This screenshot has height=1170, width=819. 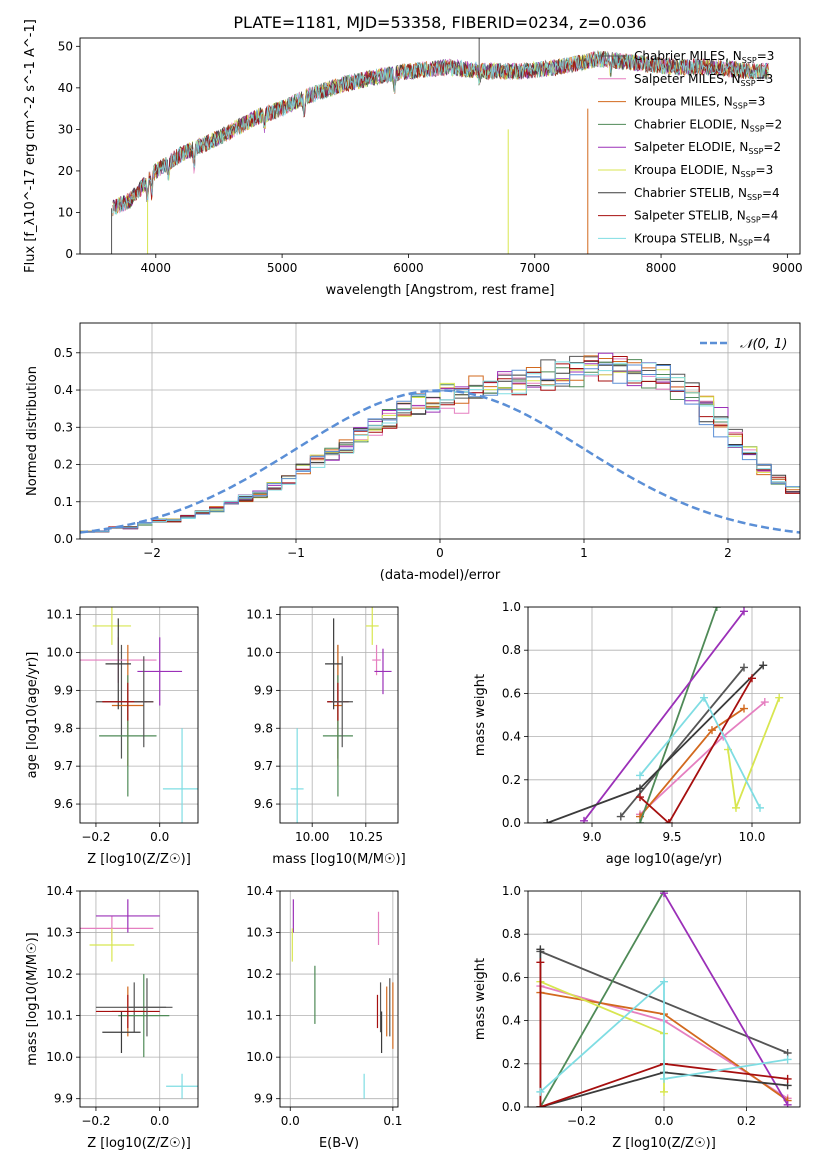 I want to click on x-tick-label: 9.5, so click(x=671, y=837).